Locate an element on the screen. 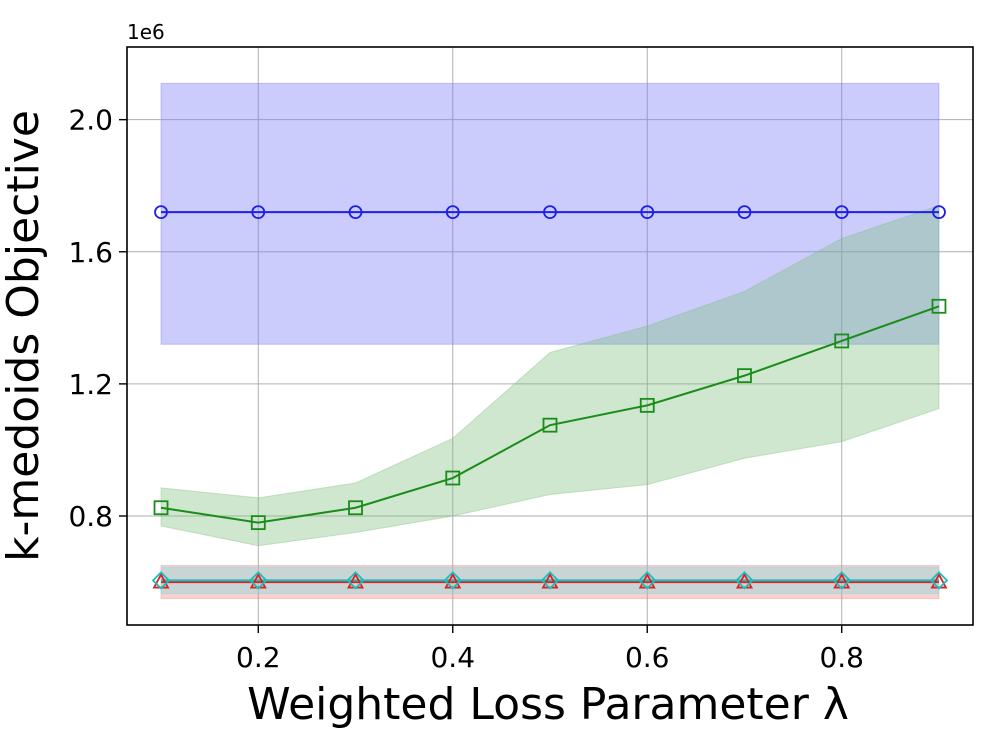 This screenshot has height=747, width=996. x-tick-label: 0.4 is located at coordinates (452, 657).